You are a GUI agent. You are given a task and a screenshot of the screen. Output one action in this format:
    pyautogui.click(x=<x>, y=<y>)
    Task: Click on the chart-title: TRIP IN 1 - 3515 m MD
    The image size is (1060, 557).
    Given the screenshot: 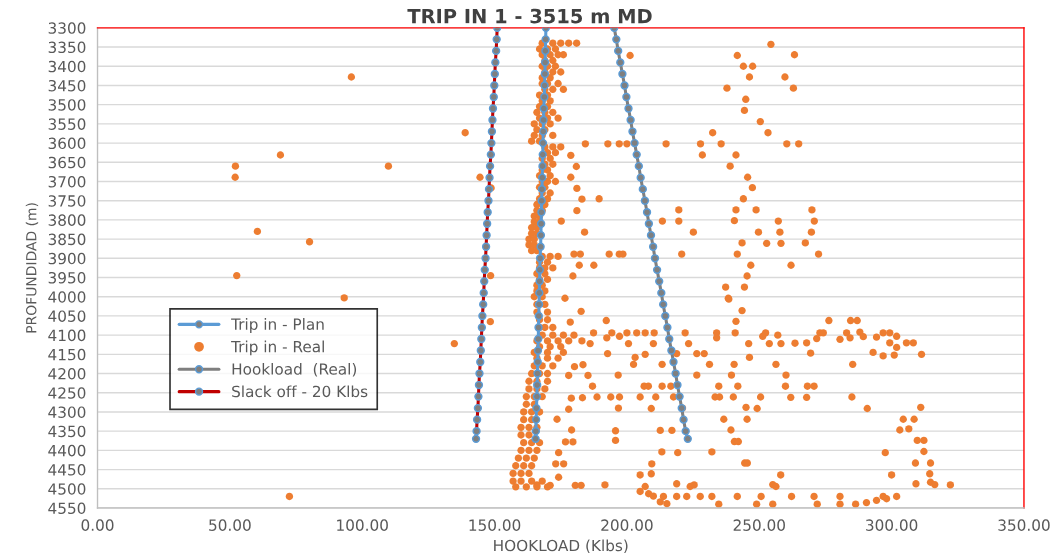 What is the action you would take?
    pyautogui.click(x=529, y=16)
    